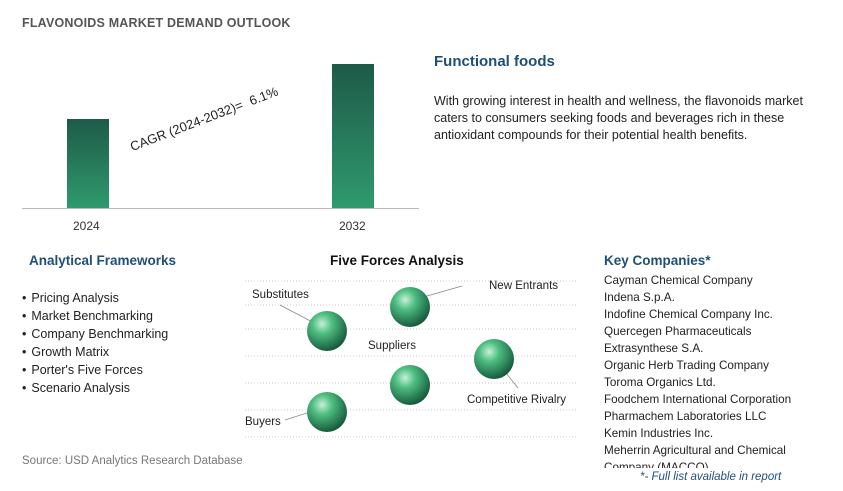 This screenshot has height=491, width=843. I want to click on bar-2024, so click(88, 163).